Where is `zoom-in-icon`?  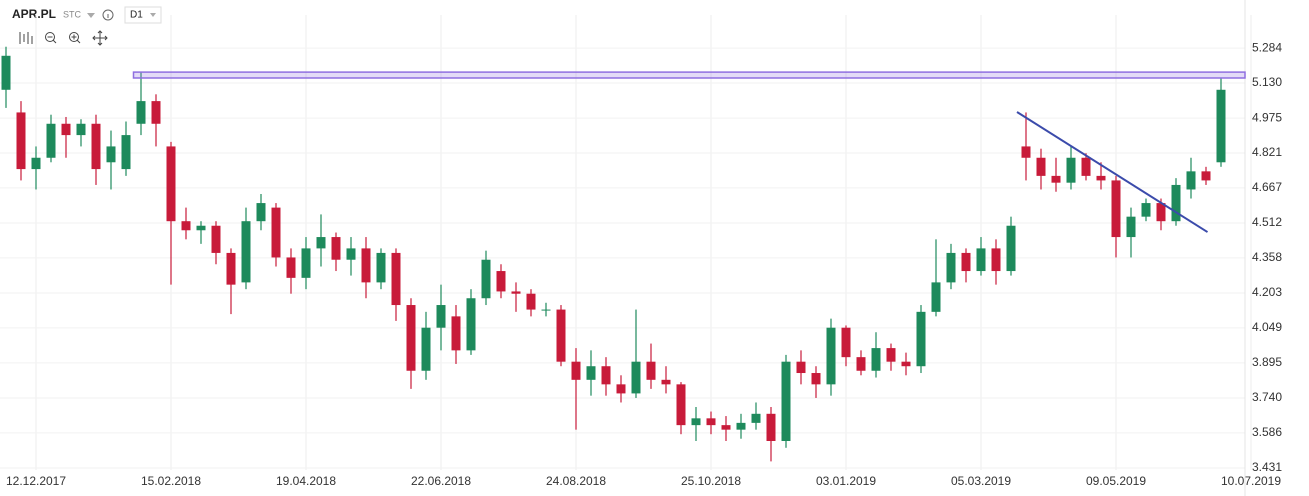 zoom-in-icon is located at coordinates (74, 37).